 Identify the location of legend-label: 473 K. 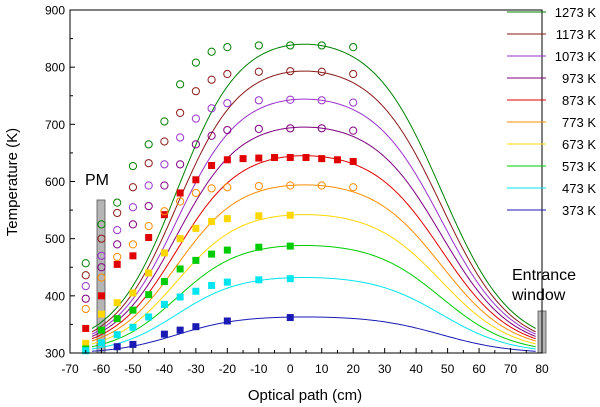
(579, 188).